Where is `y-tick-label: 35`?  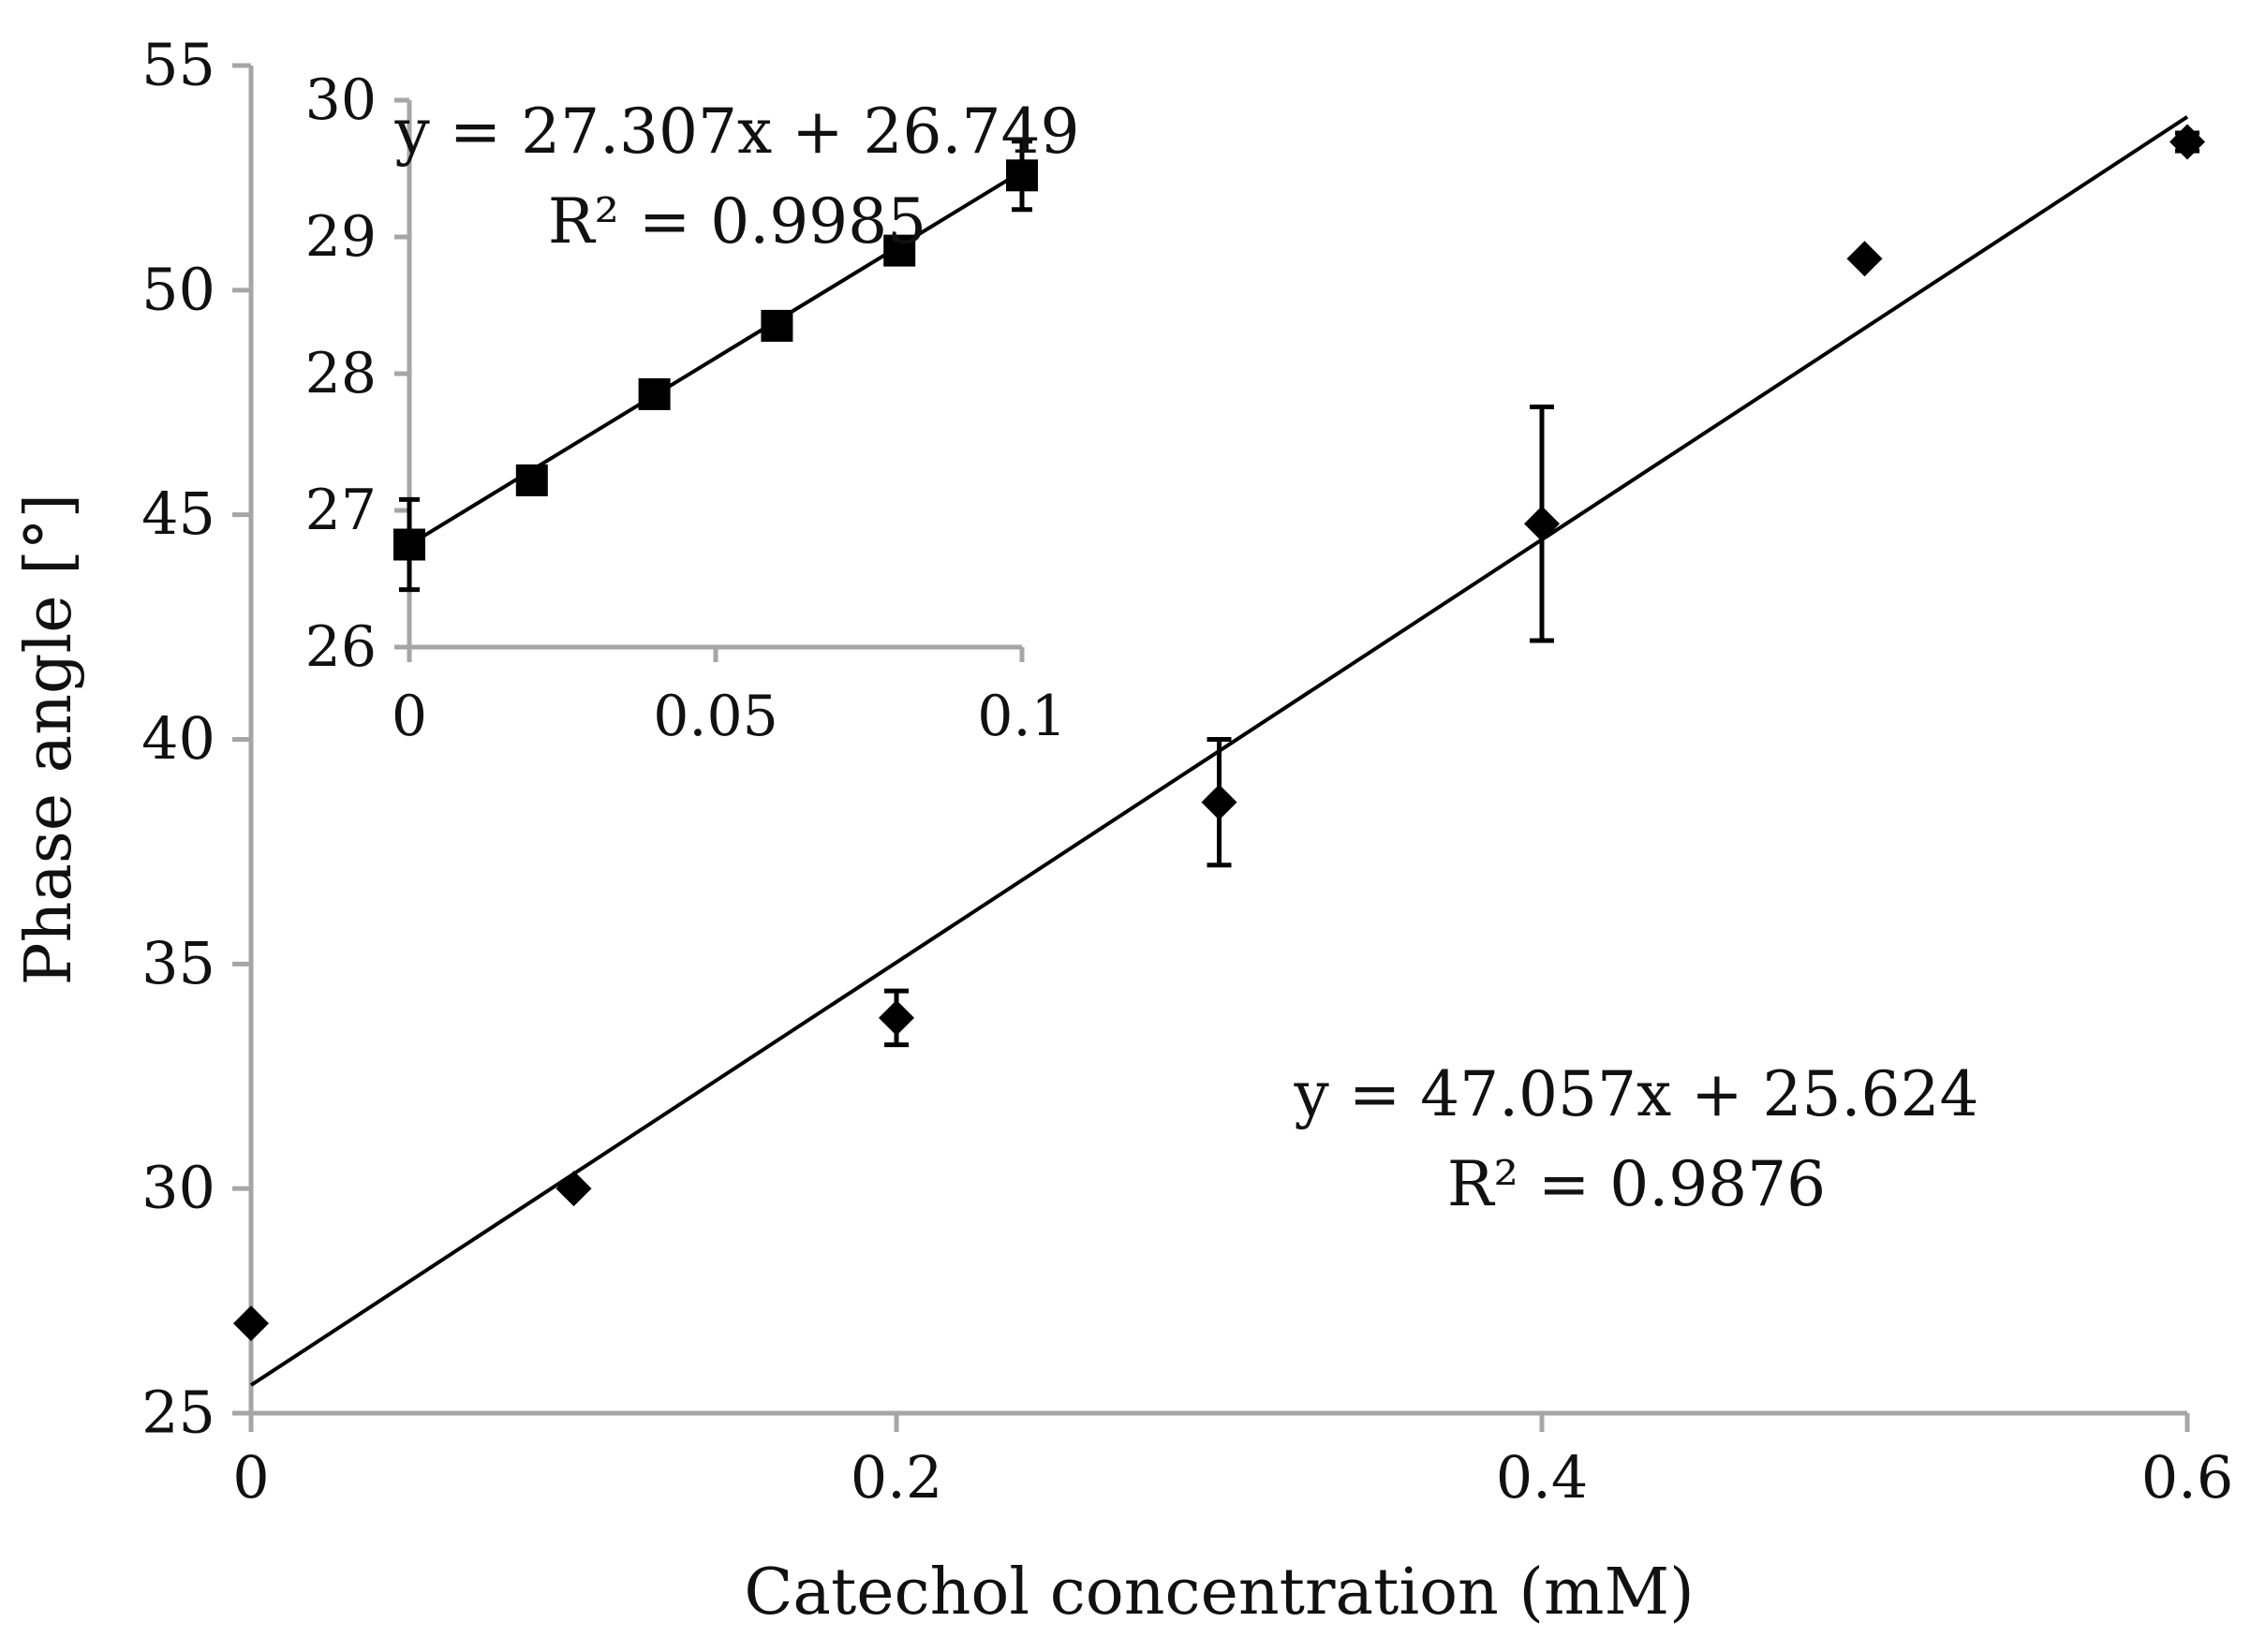
y-tick-label: 35 is located at coordinates (178, 963).